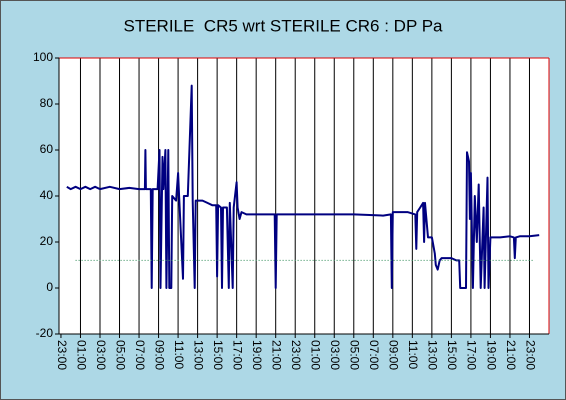 This screenshot has height=400, width=566. I want to click on y-tick-label: 0, so click(49, 287).